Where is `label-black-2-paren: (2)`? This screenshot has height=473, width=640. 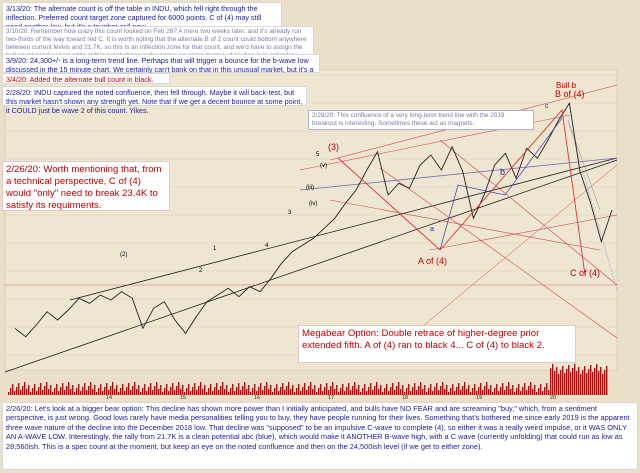
label-black-2-paren: (2) is located at coordinates (124, 255).